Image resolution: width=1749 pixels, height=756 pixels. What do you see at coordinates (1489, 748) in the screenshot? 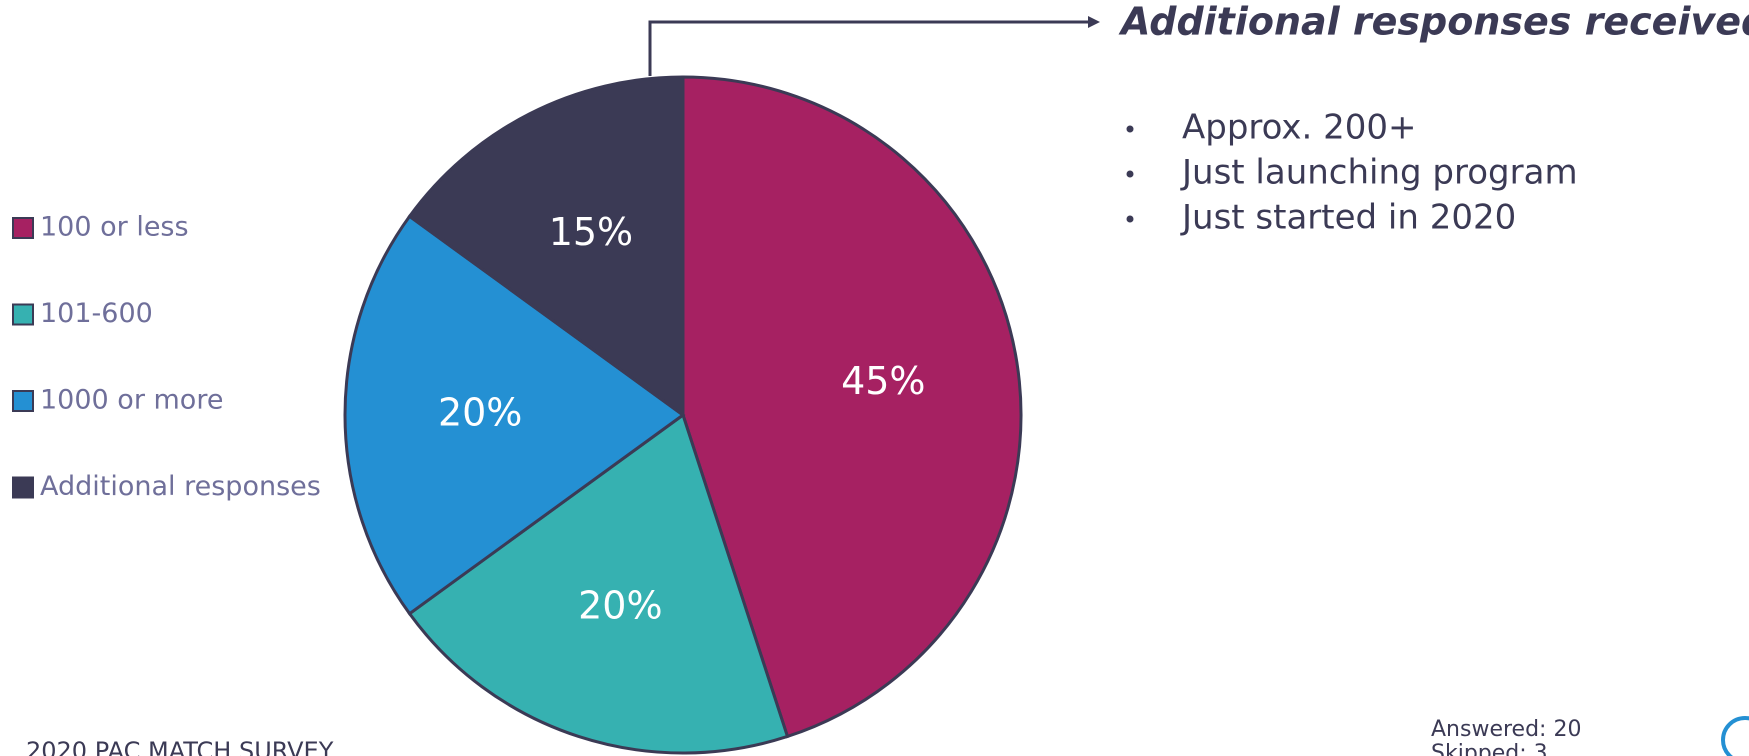
I see `skipped-count: Skipped: 3` at bounding box center [1489, 748].